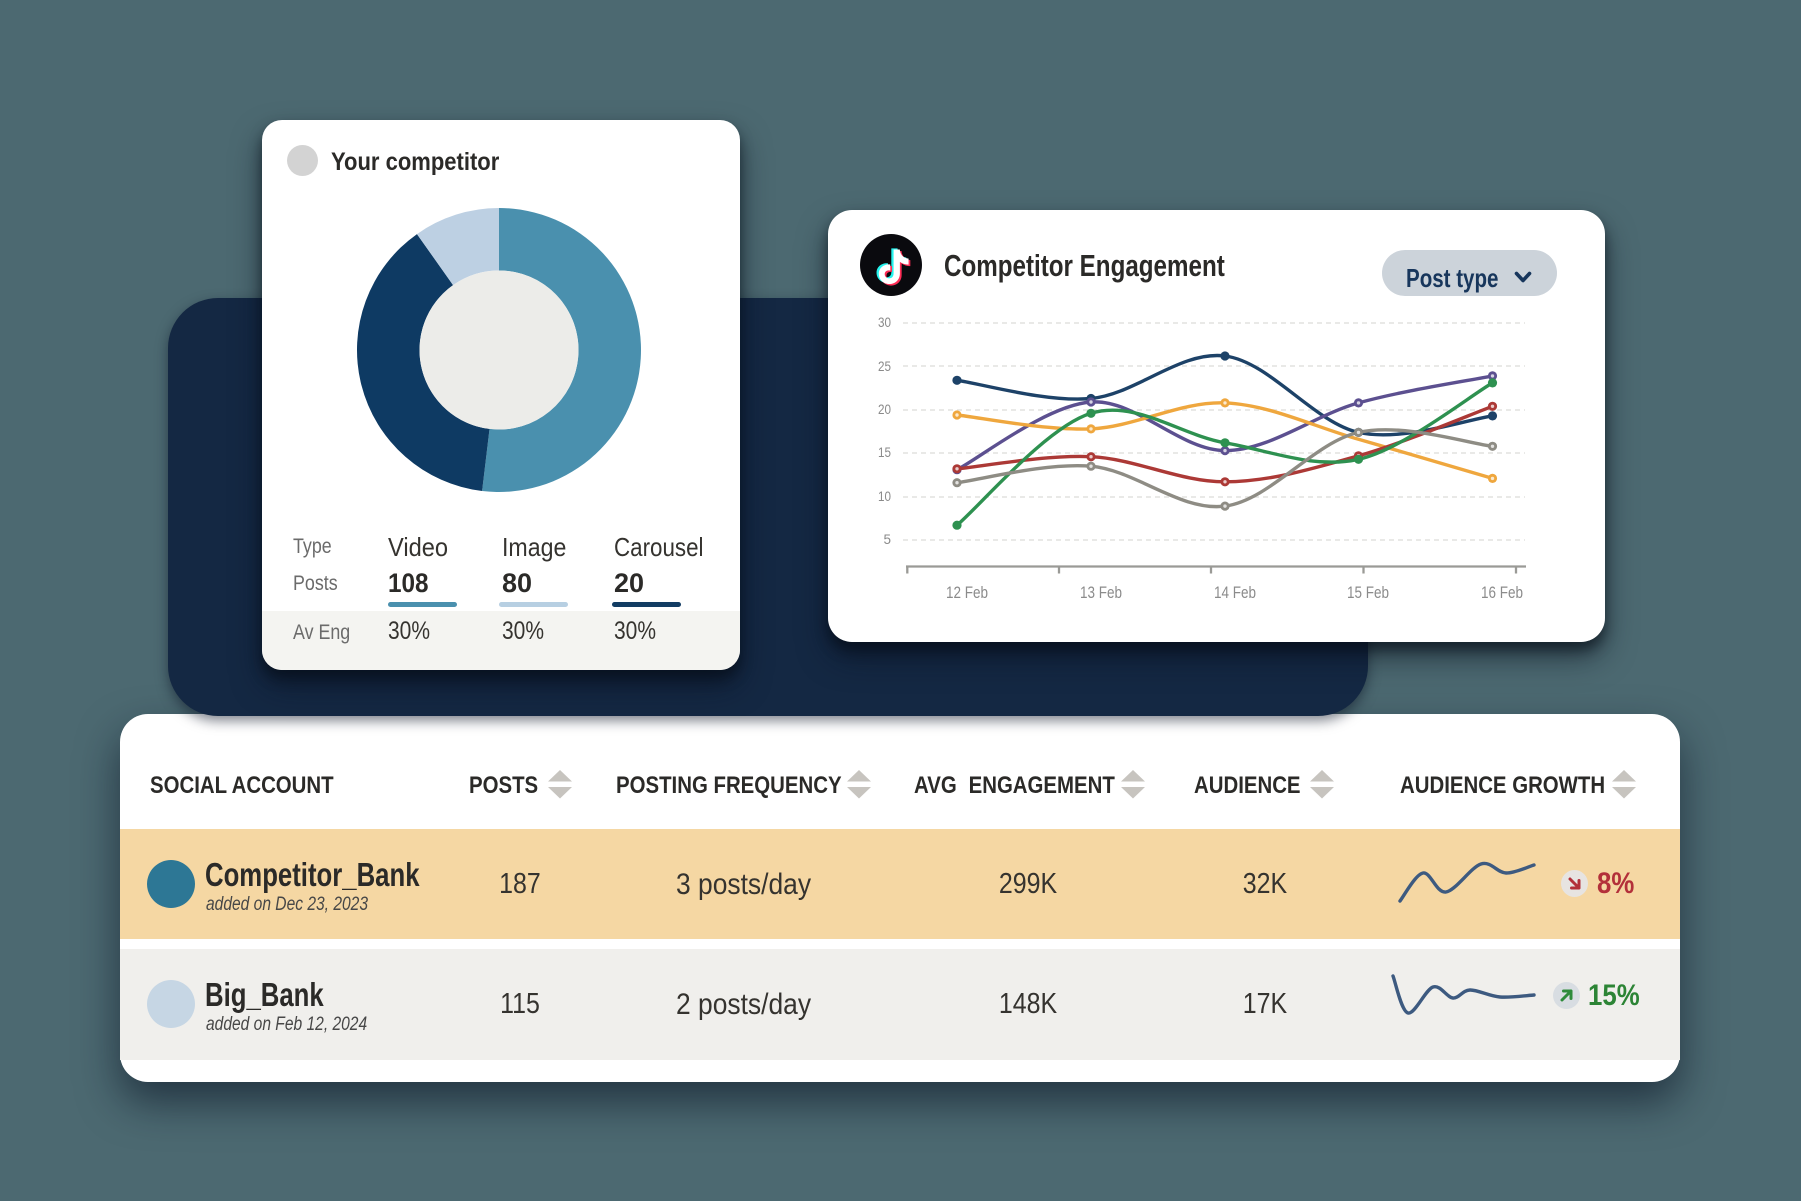  What do you see at coordinates (1235, 592) in the screenshot?
I see `svg-text: 14 Feb` at bounding box center [1235, 592].